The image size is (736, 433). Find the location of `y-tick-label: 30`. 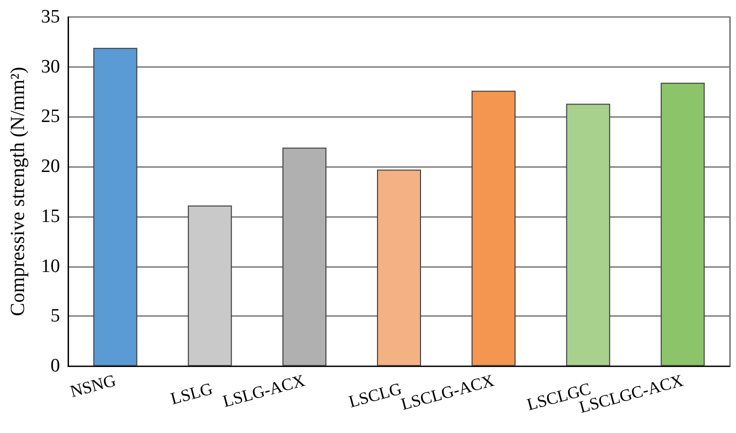

y-tick-label: 30 is located at coordinates (50, 67).